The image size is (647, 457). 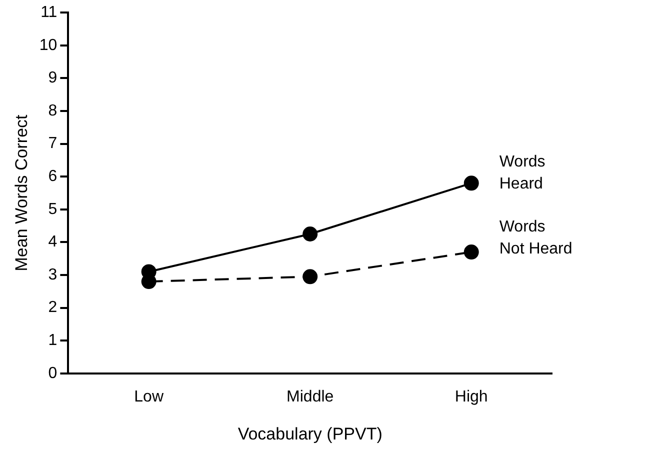 What do you see at coordinates (53, 373) in the screenshot?
I see `y-tick-label: 0` at bounding box center [53, 373].